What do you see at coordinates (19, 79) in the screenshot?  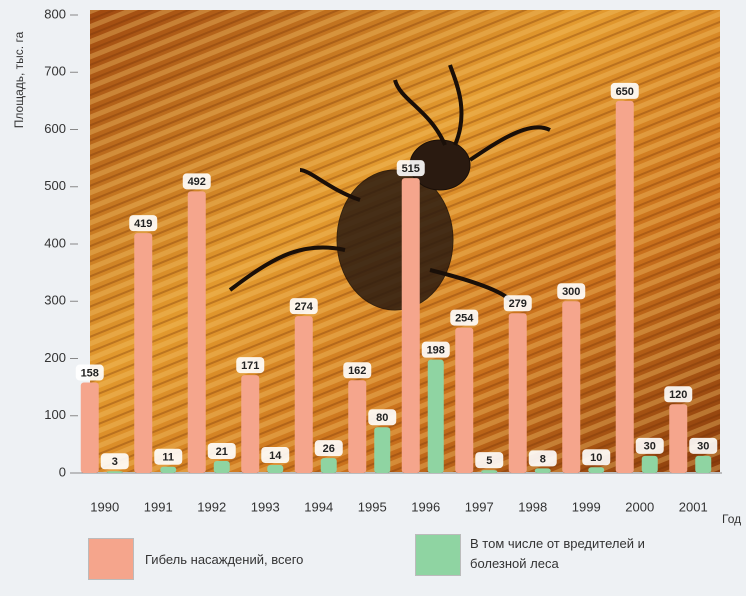 I see `y-axis-label: Площадь, тыс. га` at bounding box center [19, 79].